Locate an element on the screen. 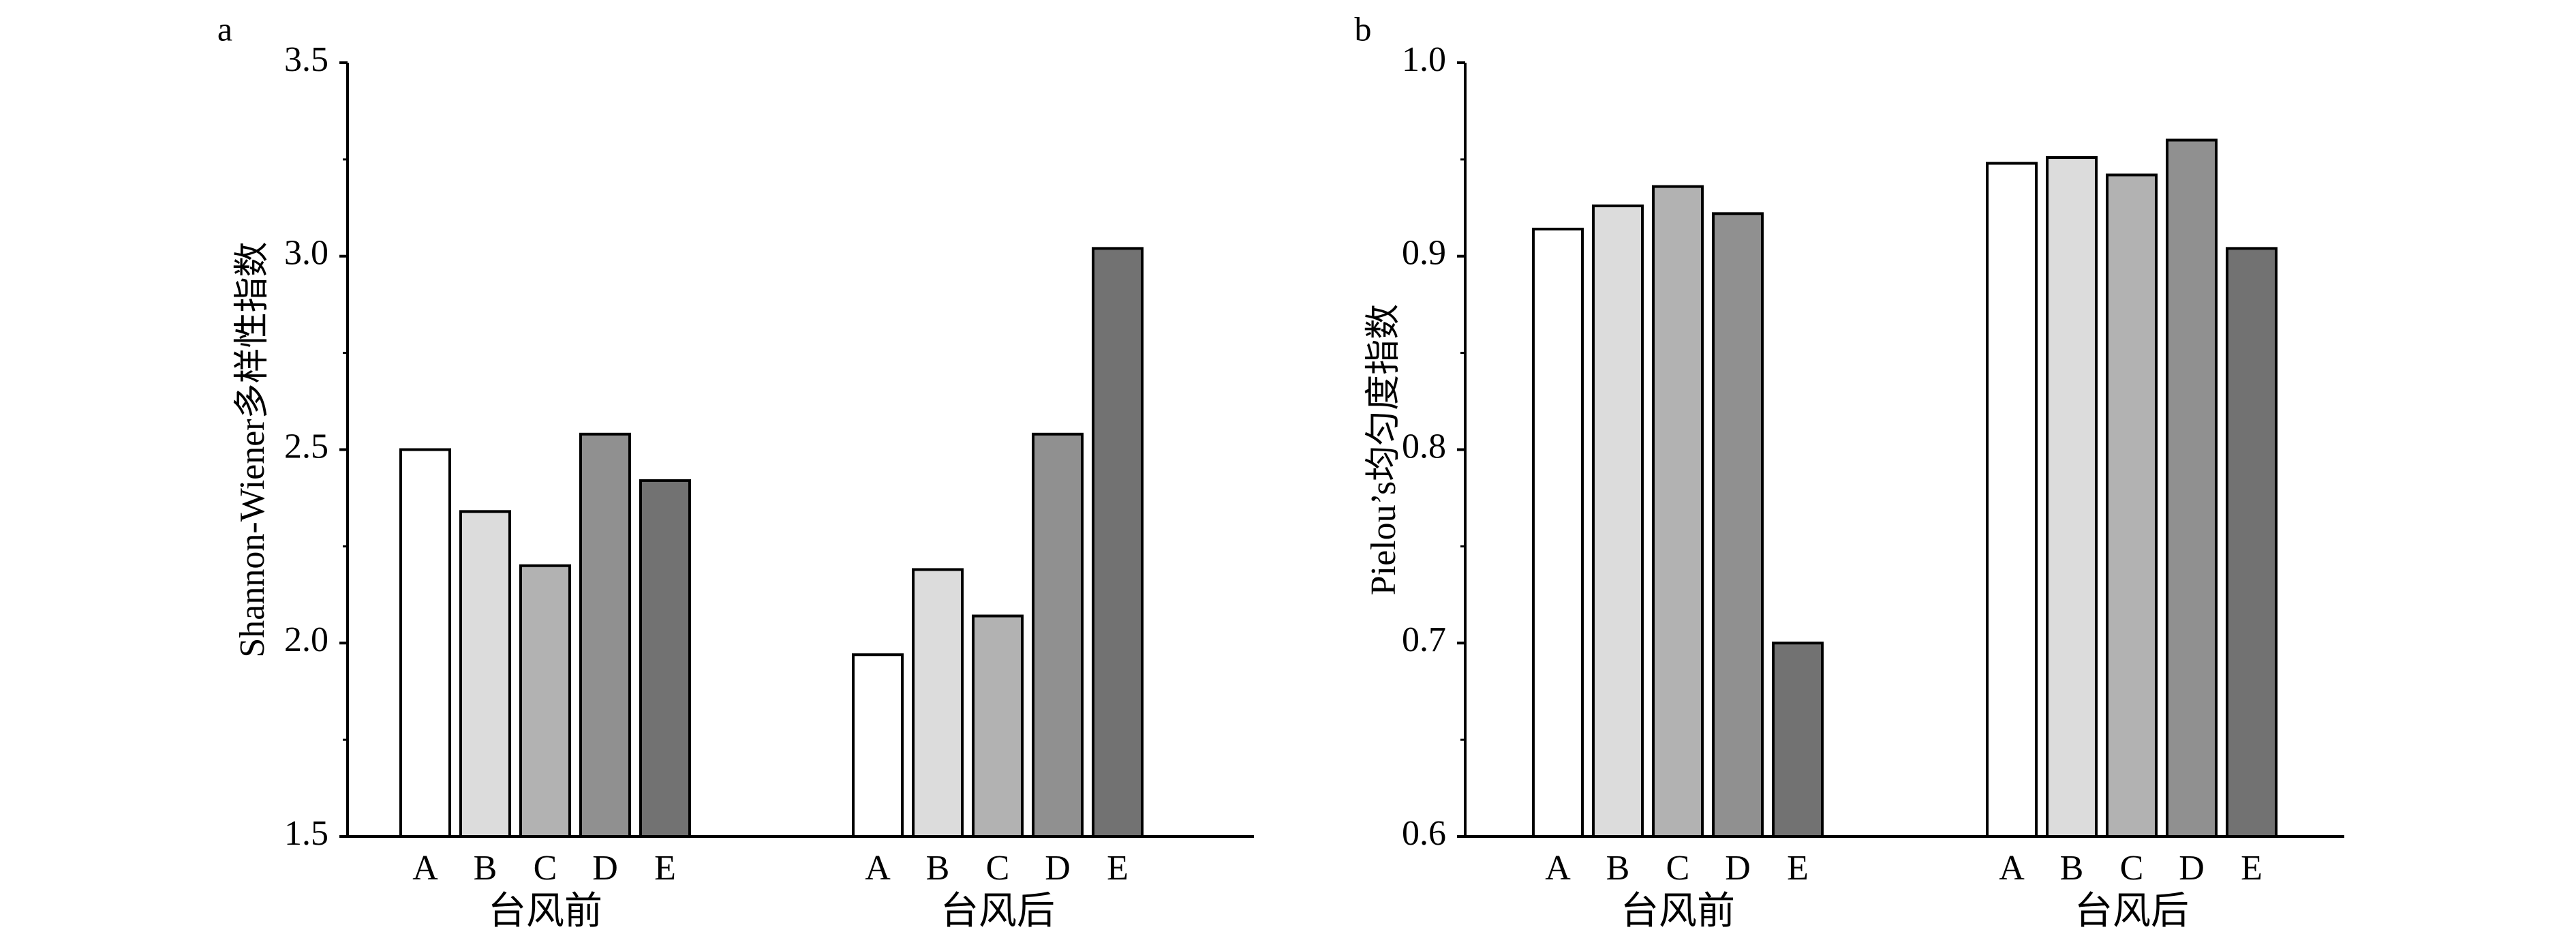 Image resolution: width=2576 pixels, height=934 pixels. y-axis-title: Shannon-Wiener多样性指数 is located at coordinates (253, 449).